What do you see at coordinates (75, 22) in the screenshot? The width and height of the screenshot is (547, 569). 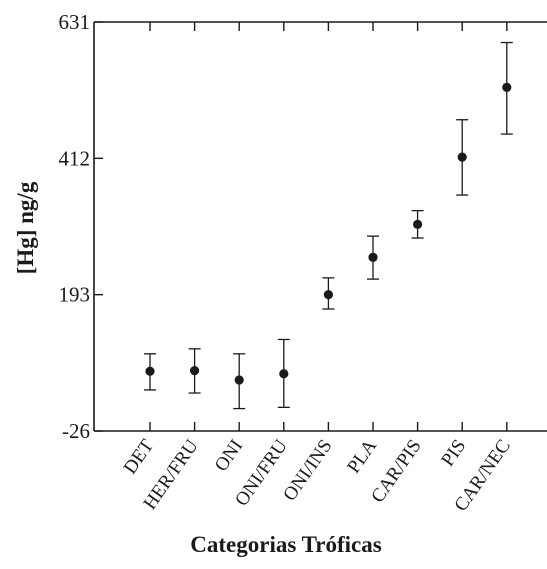 I see `y-tick-label: 631` at bounding box center [75, 22].